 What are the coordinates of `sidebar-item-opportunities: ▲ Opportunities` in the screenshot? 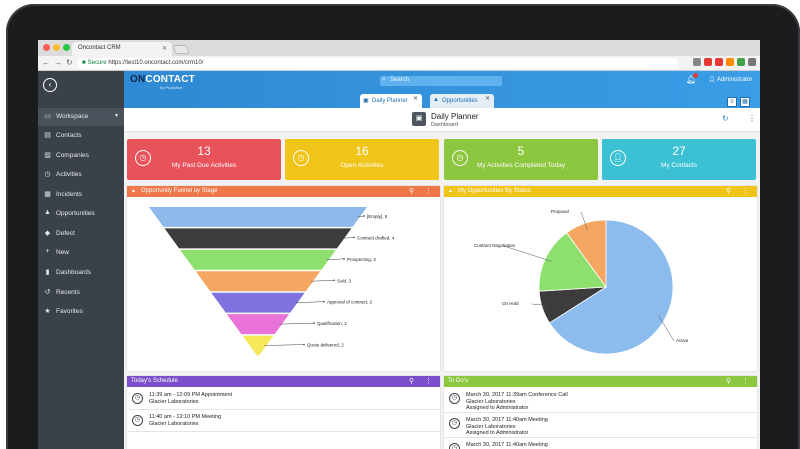 It's located at (81, 214).